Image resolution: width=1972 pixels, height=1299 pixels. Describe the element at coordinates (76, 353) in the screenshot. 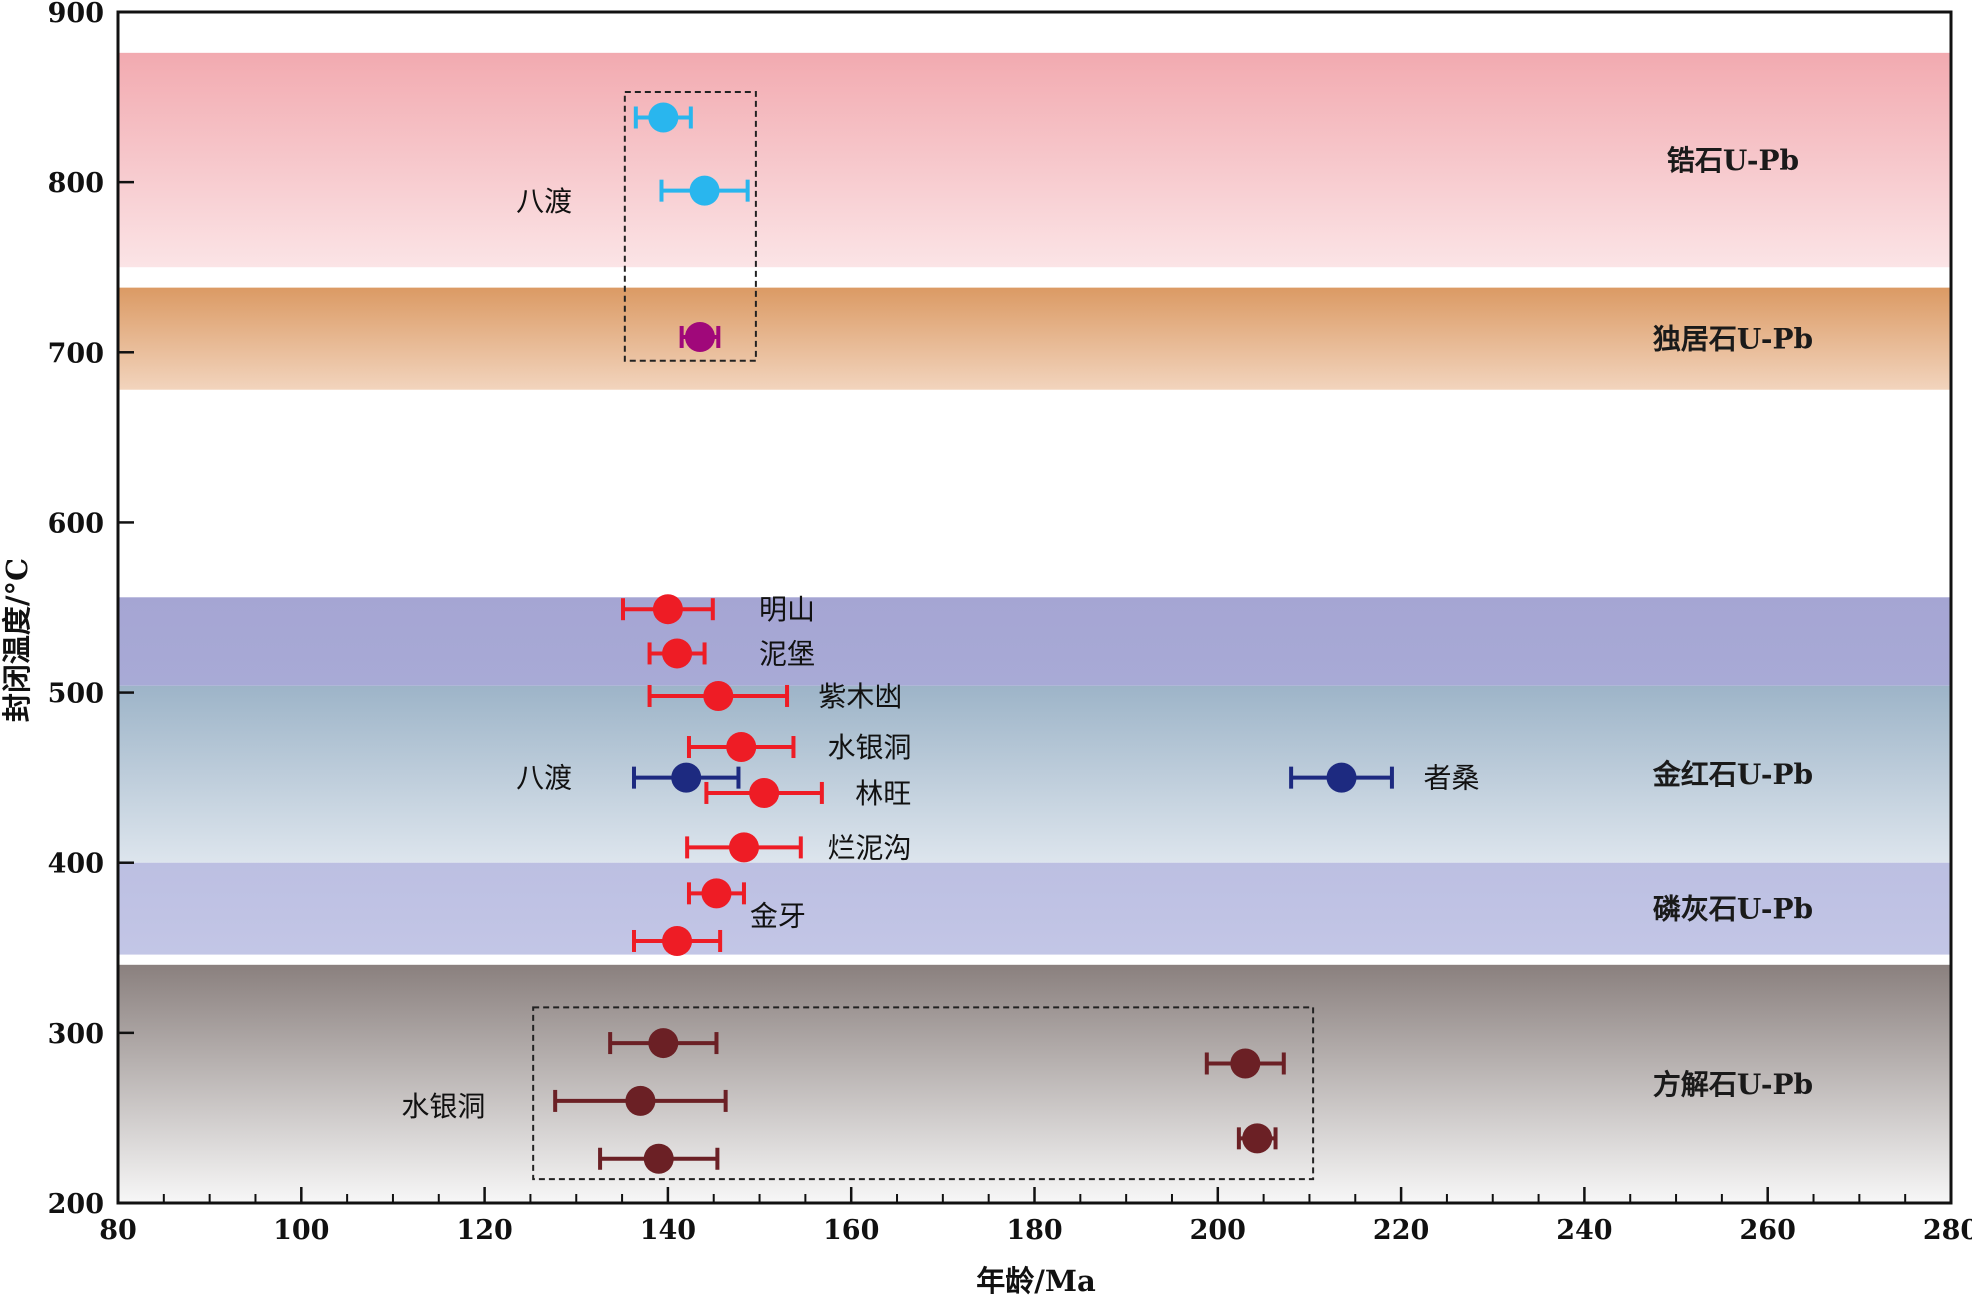

I see `y-tick-label: 700` at that location.